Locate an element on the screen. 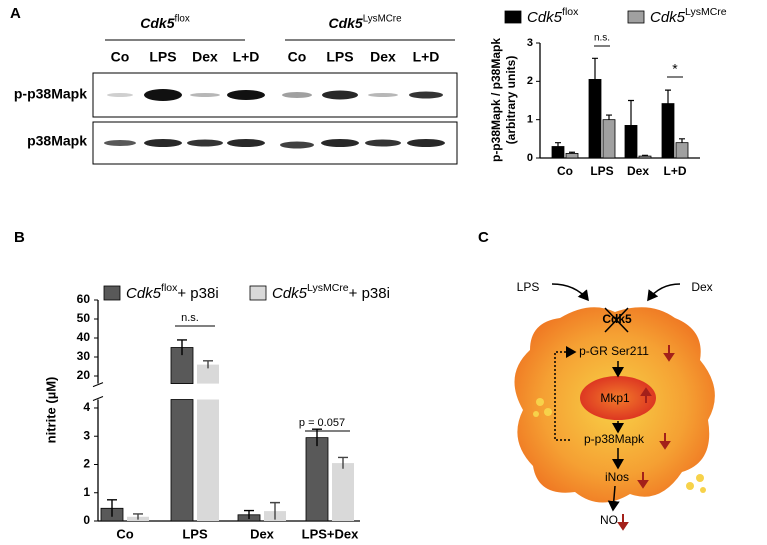  y-axis-label: p-p38Mapk / p38Mapk is located at coordinates (496, 100).